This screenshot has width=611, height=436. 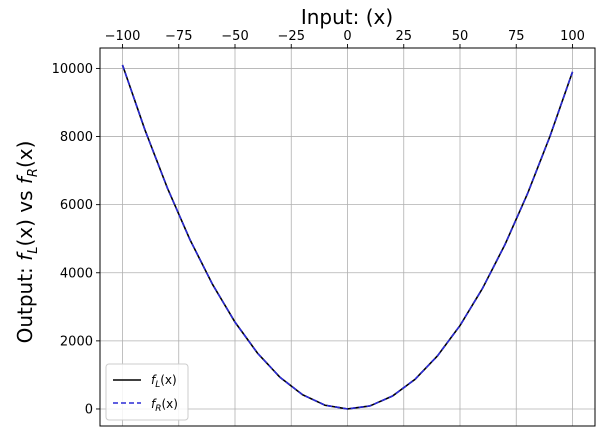 I want to click on y-axis-label-prefix: Output:, so click(x=25, y=302).